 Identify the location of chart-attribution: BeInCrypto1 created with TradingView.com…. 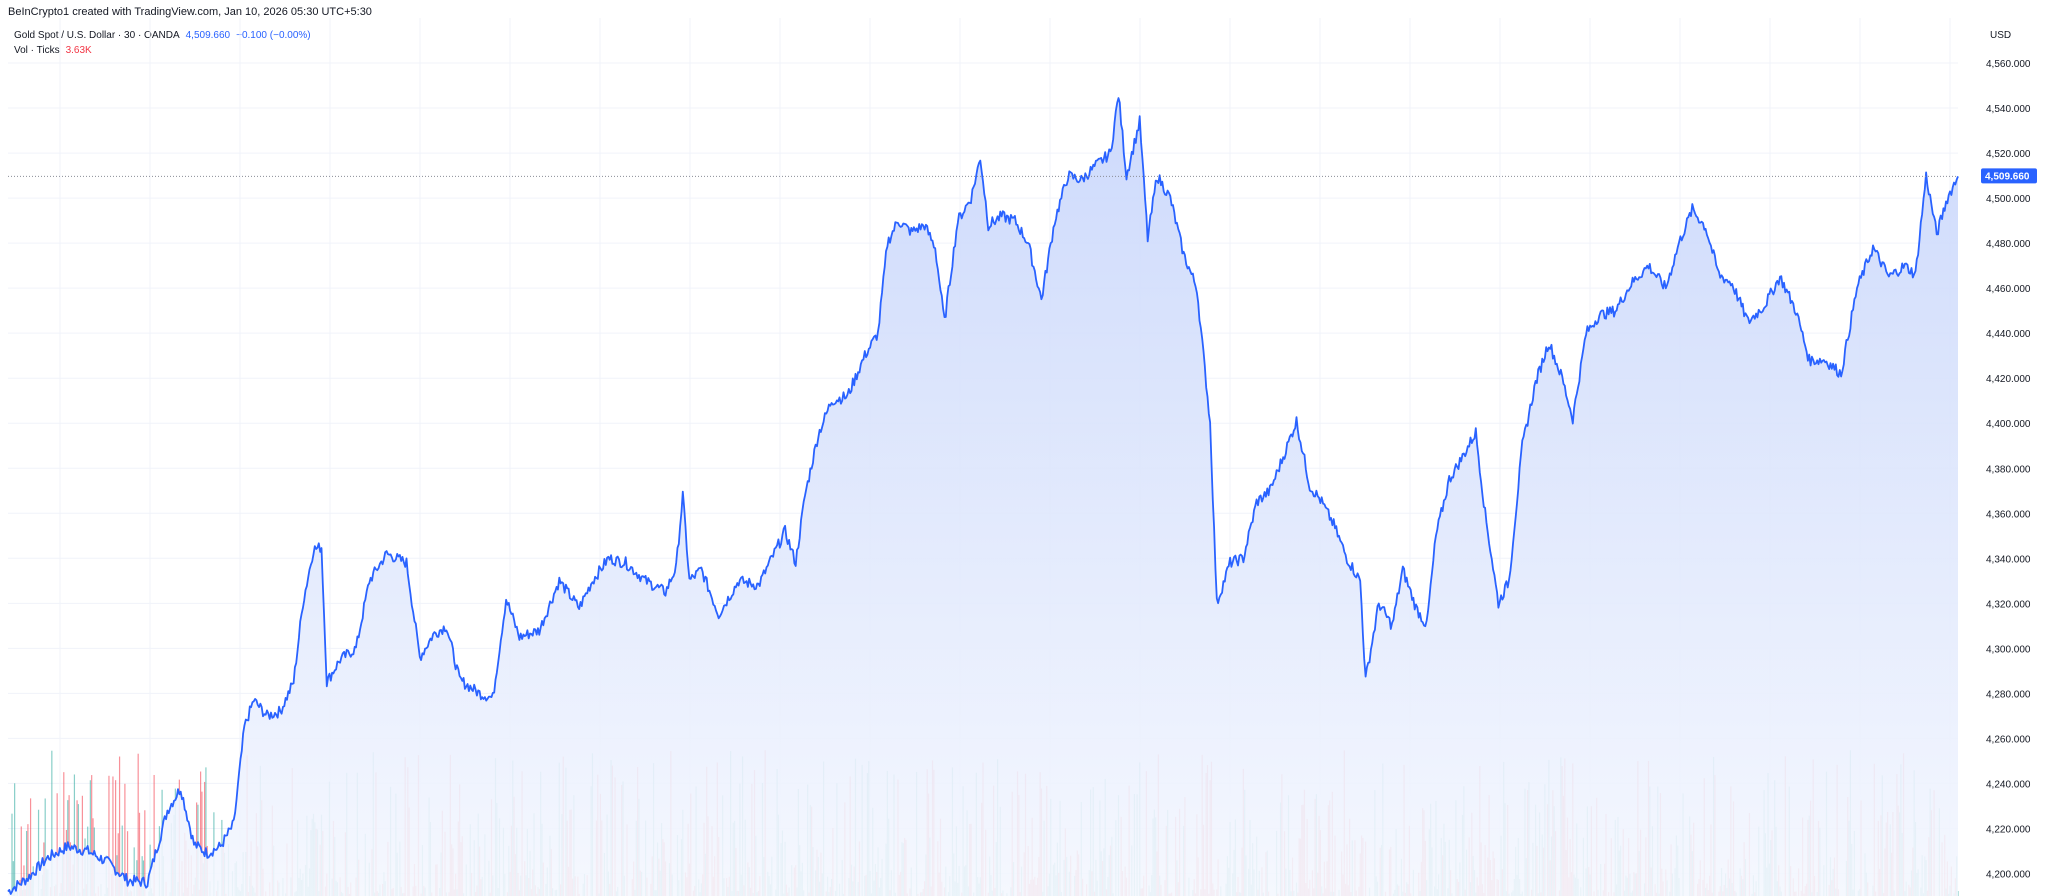
(190, 12).